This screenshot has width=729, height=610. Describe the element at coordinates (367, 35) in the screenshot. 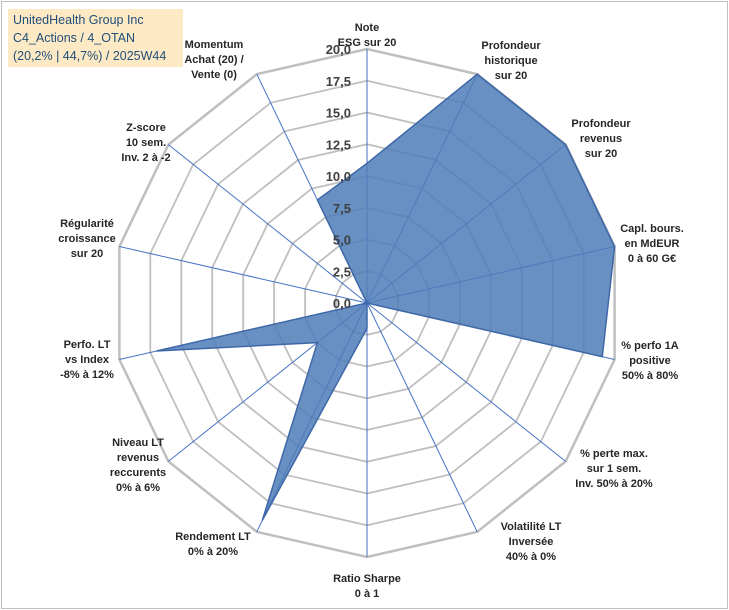

I see `axis-label-0: Note ESG sur 20` at that location.